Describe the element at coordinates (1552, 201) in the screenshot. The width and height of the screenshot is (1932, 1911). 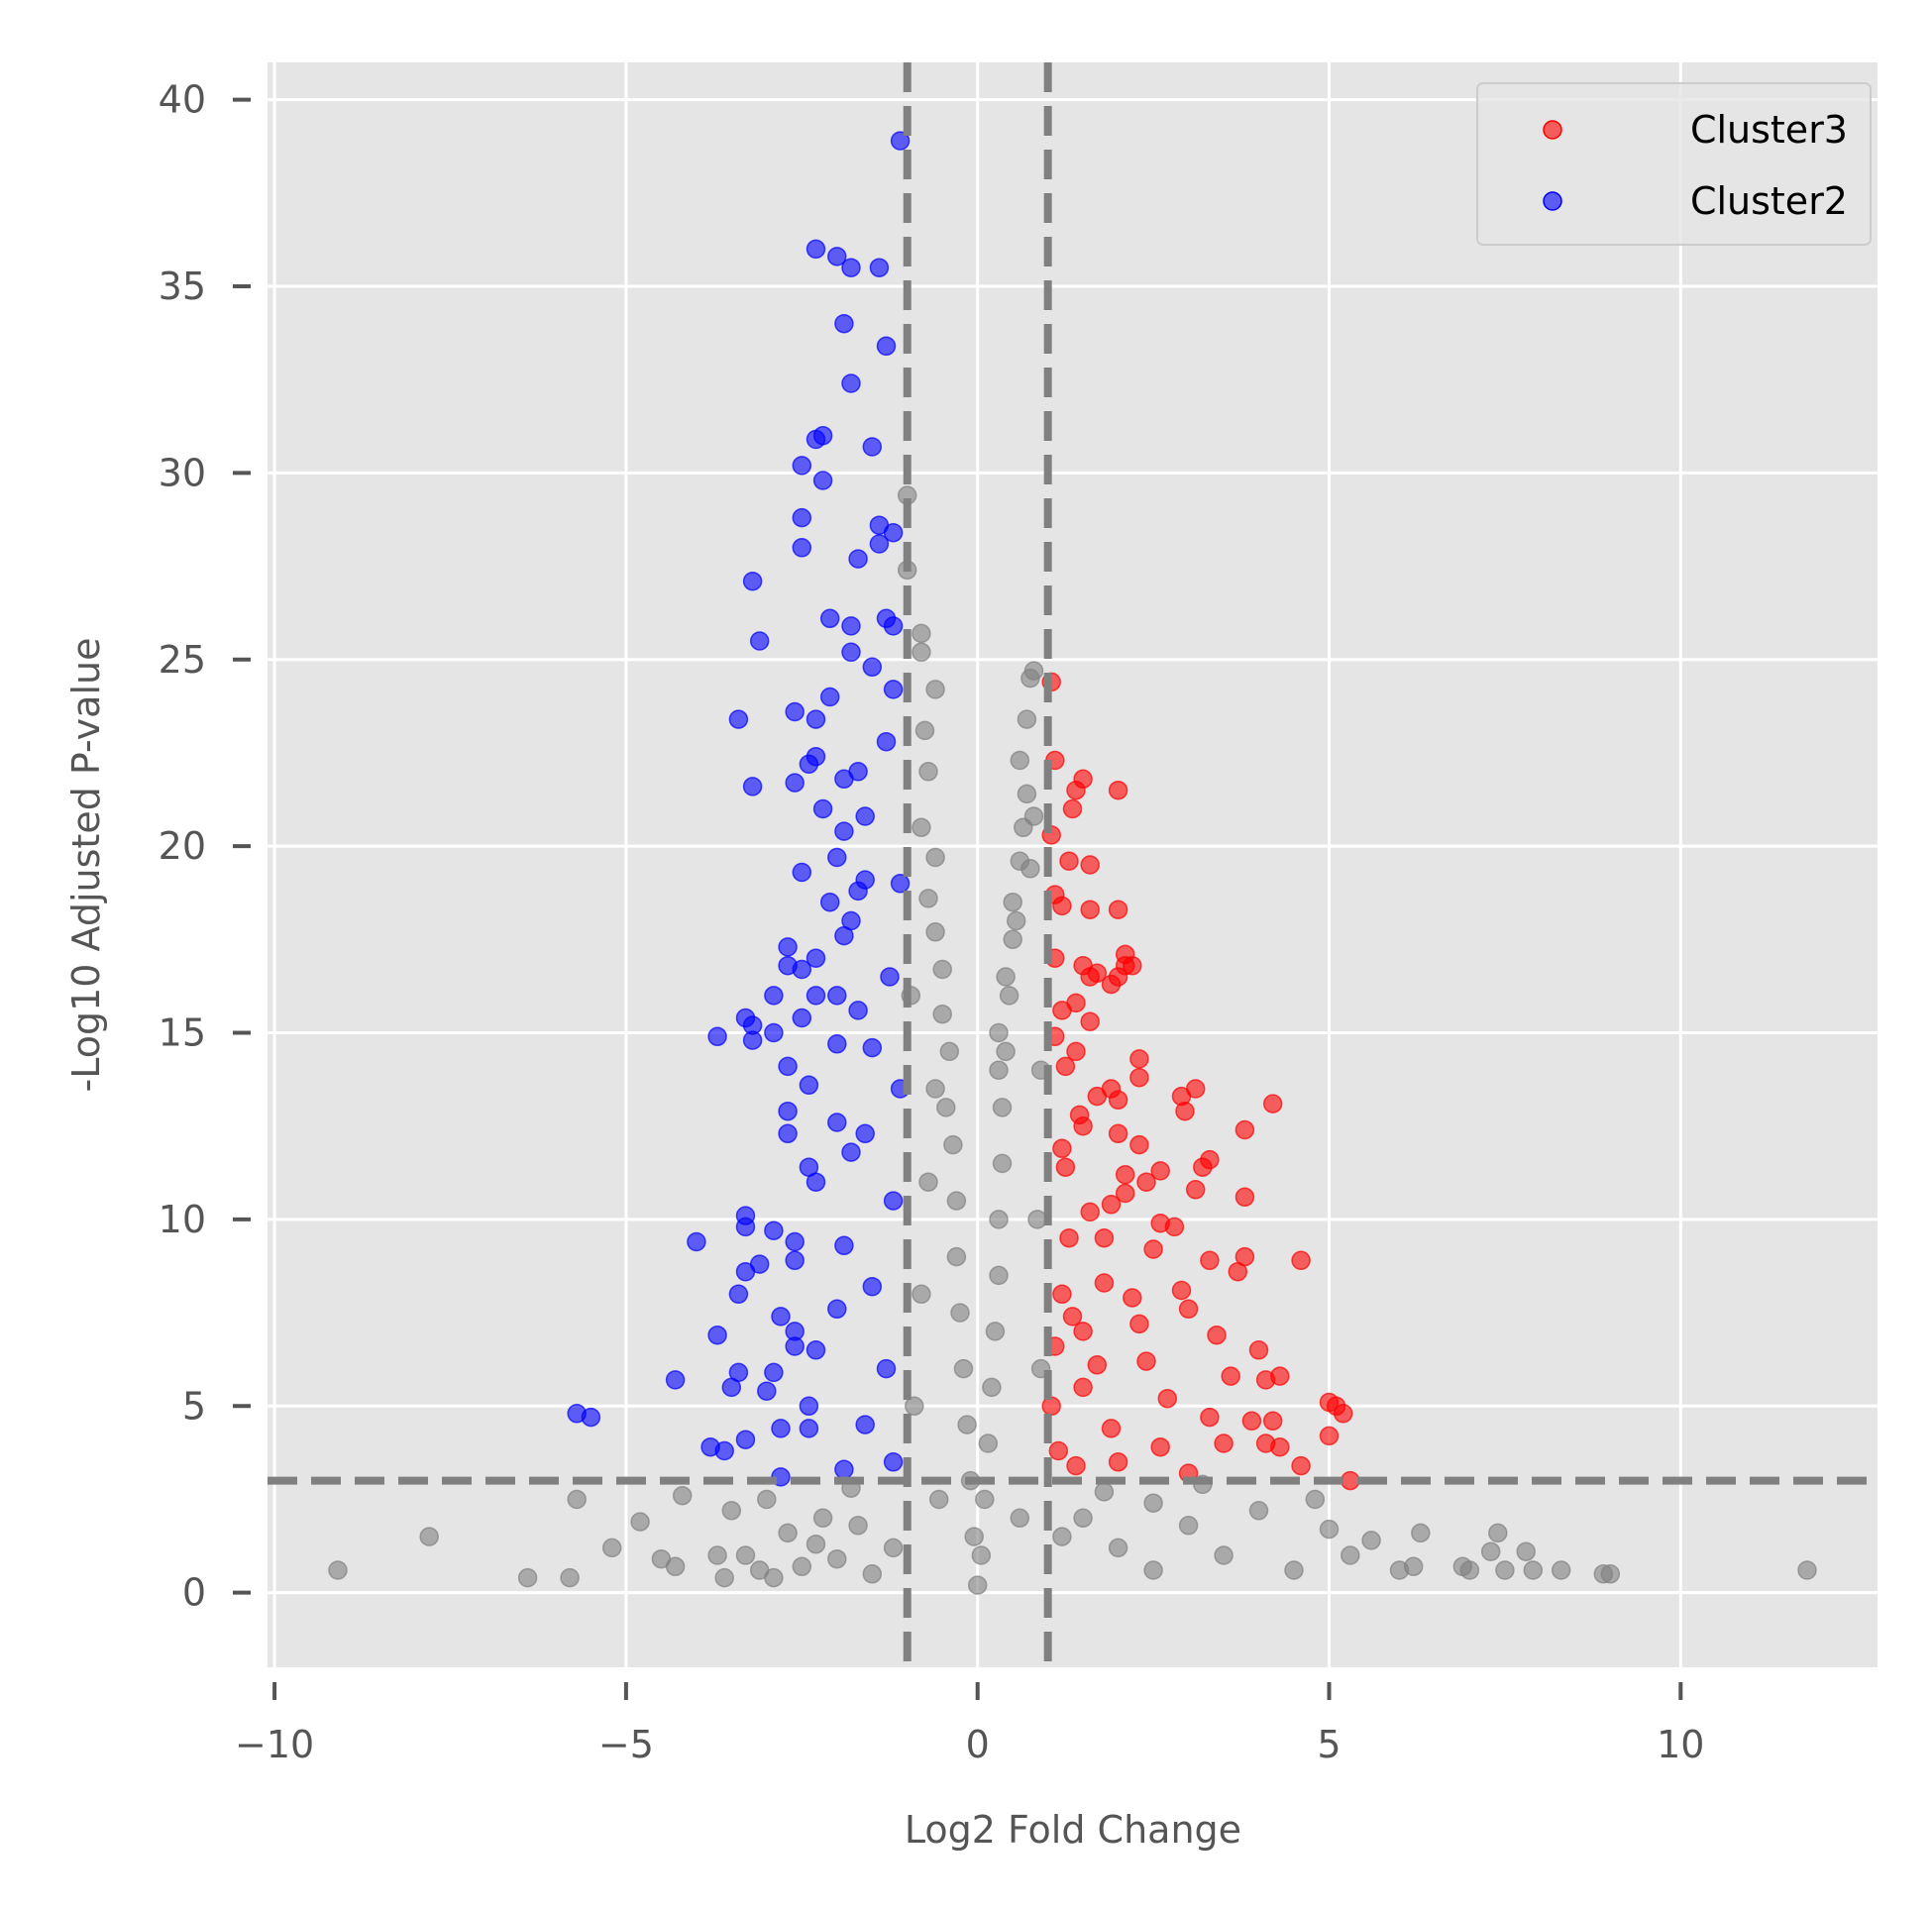
I see `legend-marker-cluster2` at that location.